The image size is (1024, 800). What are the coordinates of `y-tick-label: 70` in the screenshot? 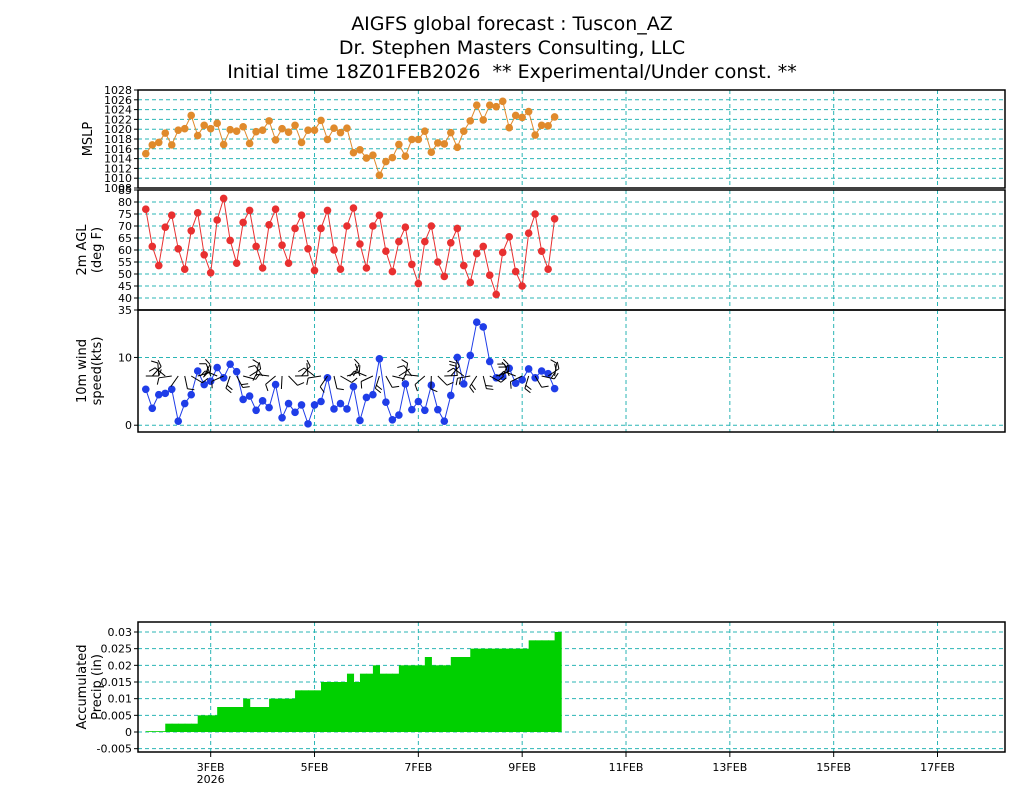 It's located at (125, 226).